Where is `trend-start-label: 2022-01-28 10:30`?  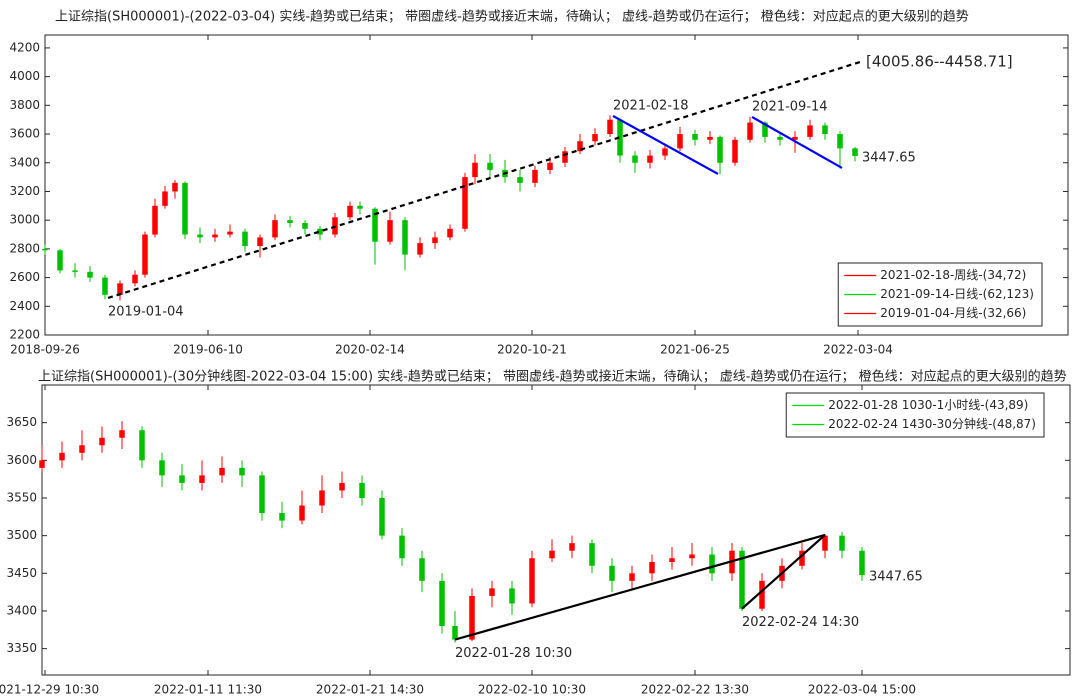 trend-start-label: 2022-01-28 10:30 is located at coordinates (513, 653).